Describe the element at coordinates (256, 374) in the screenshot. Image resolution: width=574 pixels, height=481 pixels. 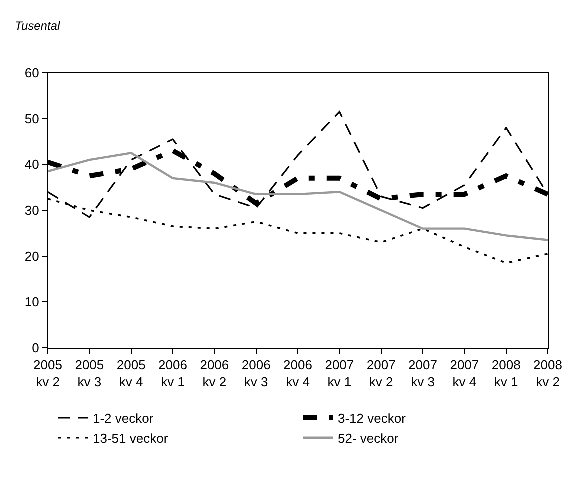
I see `x-tick-label: 2006 kv 3` at that location.